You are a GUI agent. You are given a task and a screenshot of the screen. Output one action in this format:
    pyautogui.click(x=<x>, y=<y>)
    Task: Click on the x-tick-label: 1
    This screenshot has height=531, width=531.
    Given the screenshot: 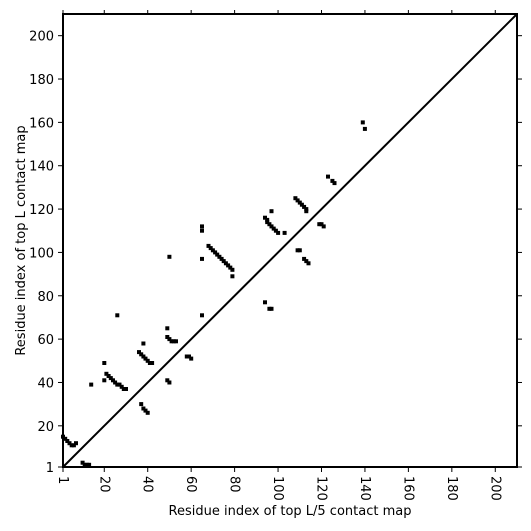 What is the action you would take?
    pyautogui.click(x=62, y=480)
    